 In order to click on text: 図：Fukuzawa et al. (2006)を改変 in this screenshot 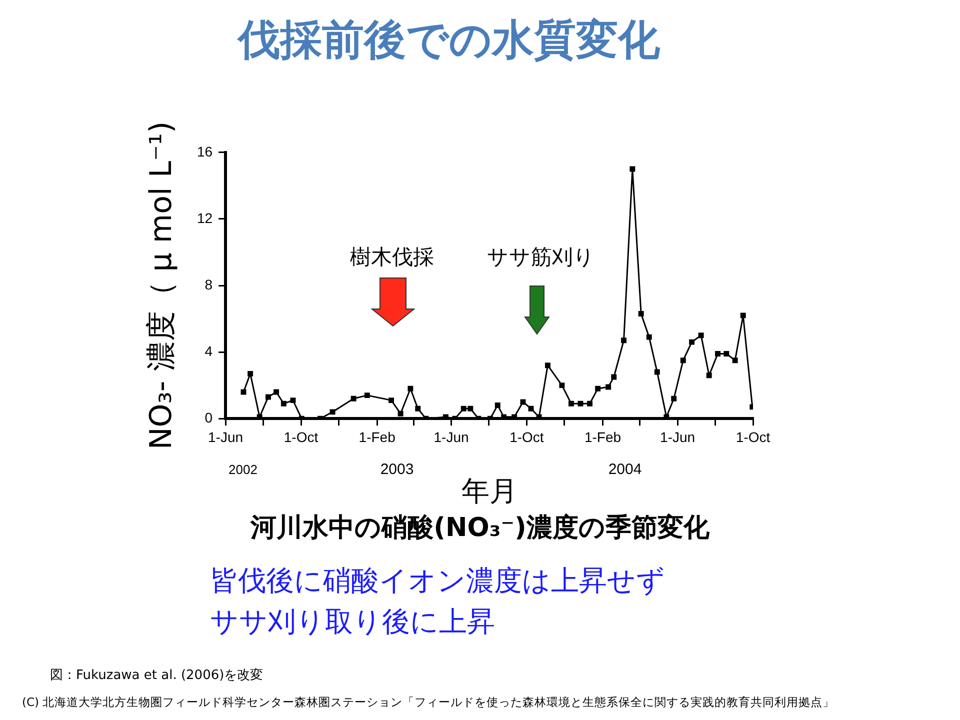, I will do `click(157, 675)`.